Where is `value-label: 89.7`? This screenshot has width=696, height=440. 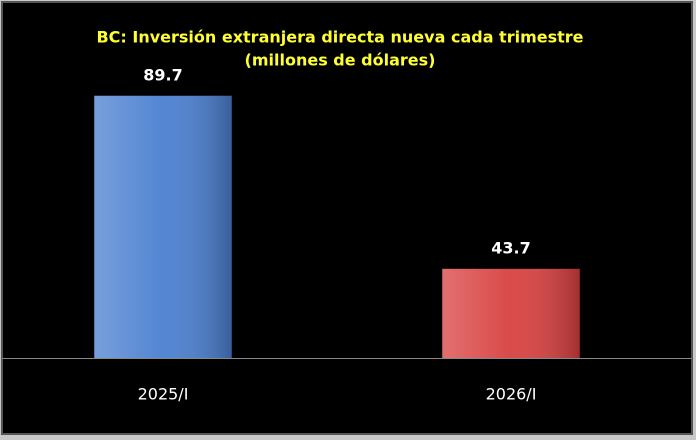
value-label: 89.7 is located at coordinates (162, 74).